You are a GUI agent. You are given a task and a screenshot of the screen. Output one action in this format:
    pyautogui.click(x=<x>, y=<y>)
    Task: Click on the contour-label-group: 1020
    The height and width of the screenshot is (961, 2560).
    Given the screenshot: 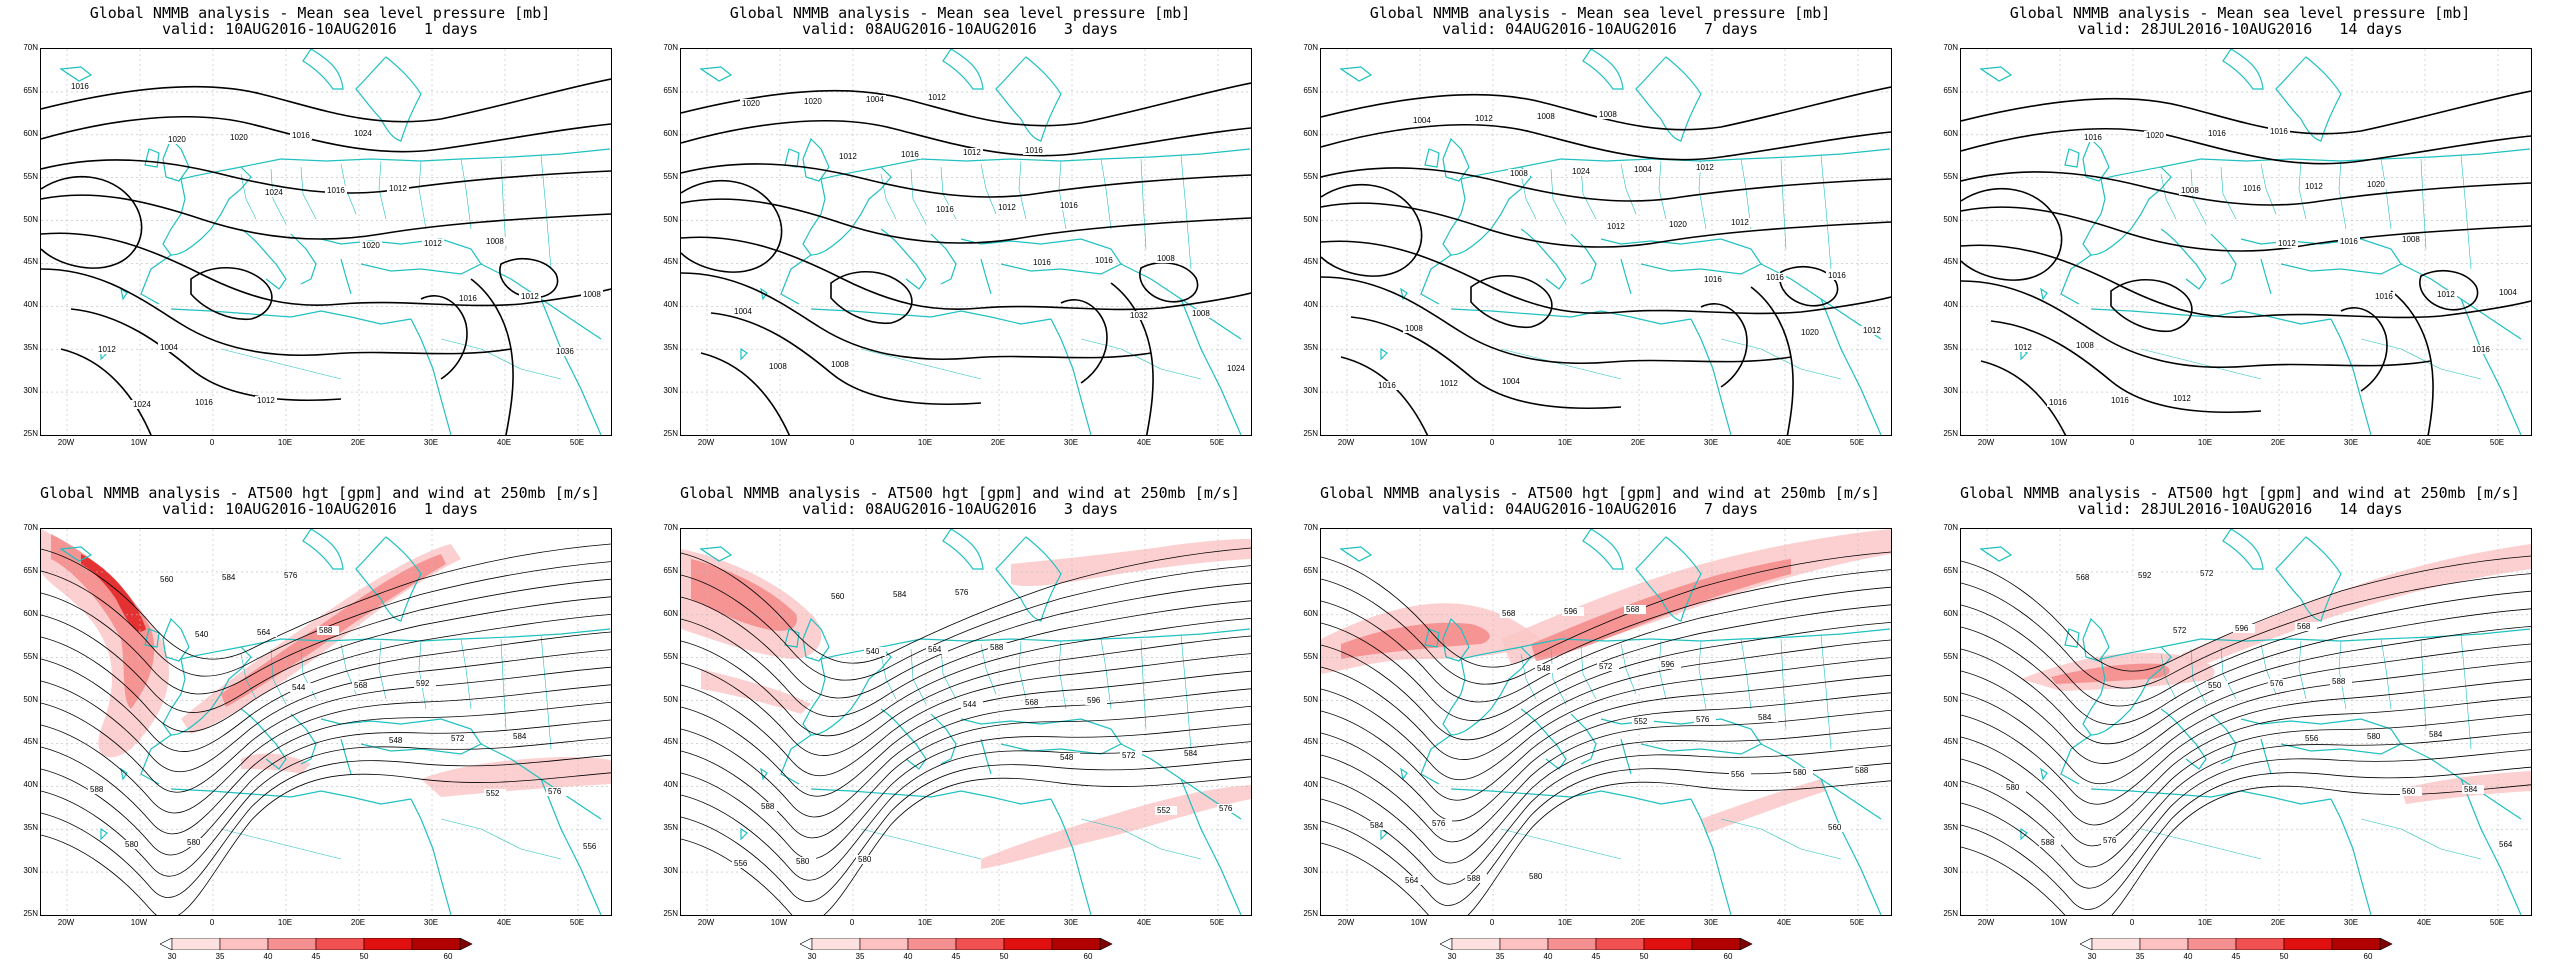 What is the action you would take?
    pyautogui.click(x=371, y=245)
    